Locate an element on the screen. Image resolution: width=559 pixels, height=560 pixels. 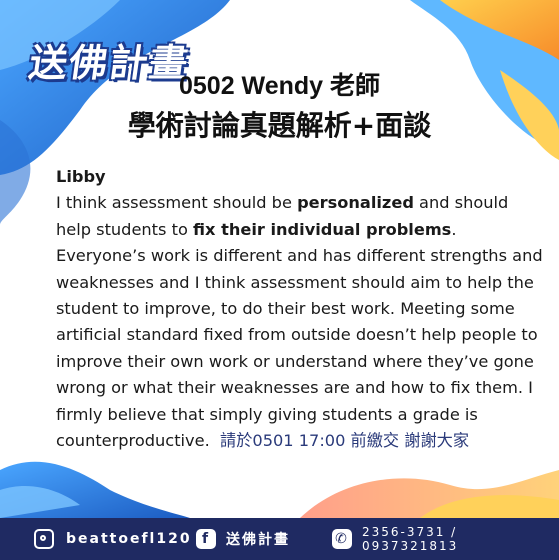
text-segment: and should help students to is located at coordinates (282, 216).